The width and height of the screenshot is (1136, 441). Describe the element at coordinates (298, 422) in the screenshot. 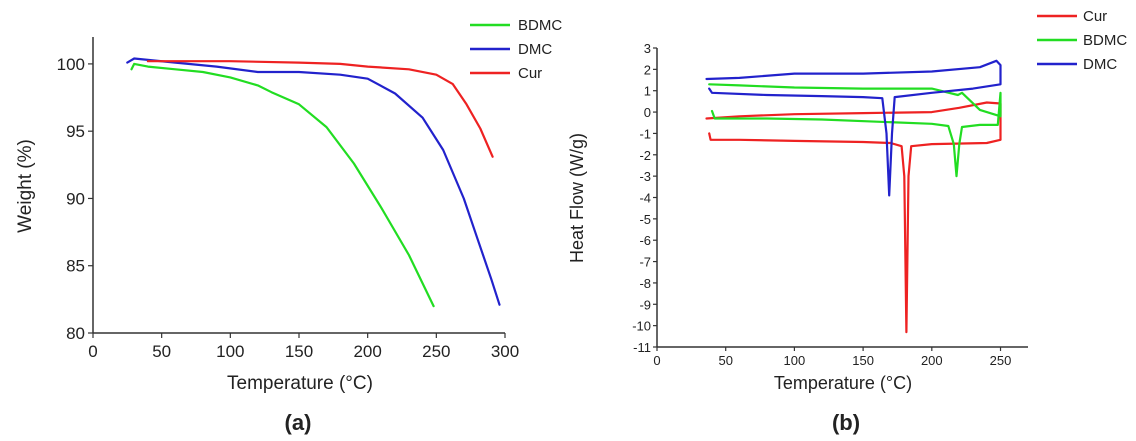

I see `panel-a-label: (a)` at that location.